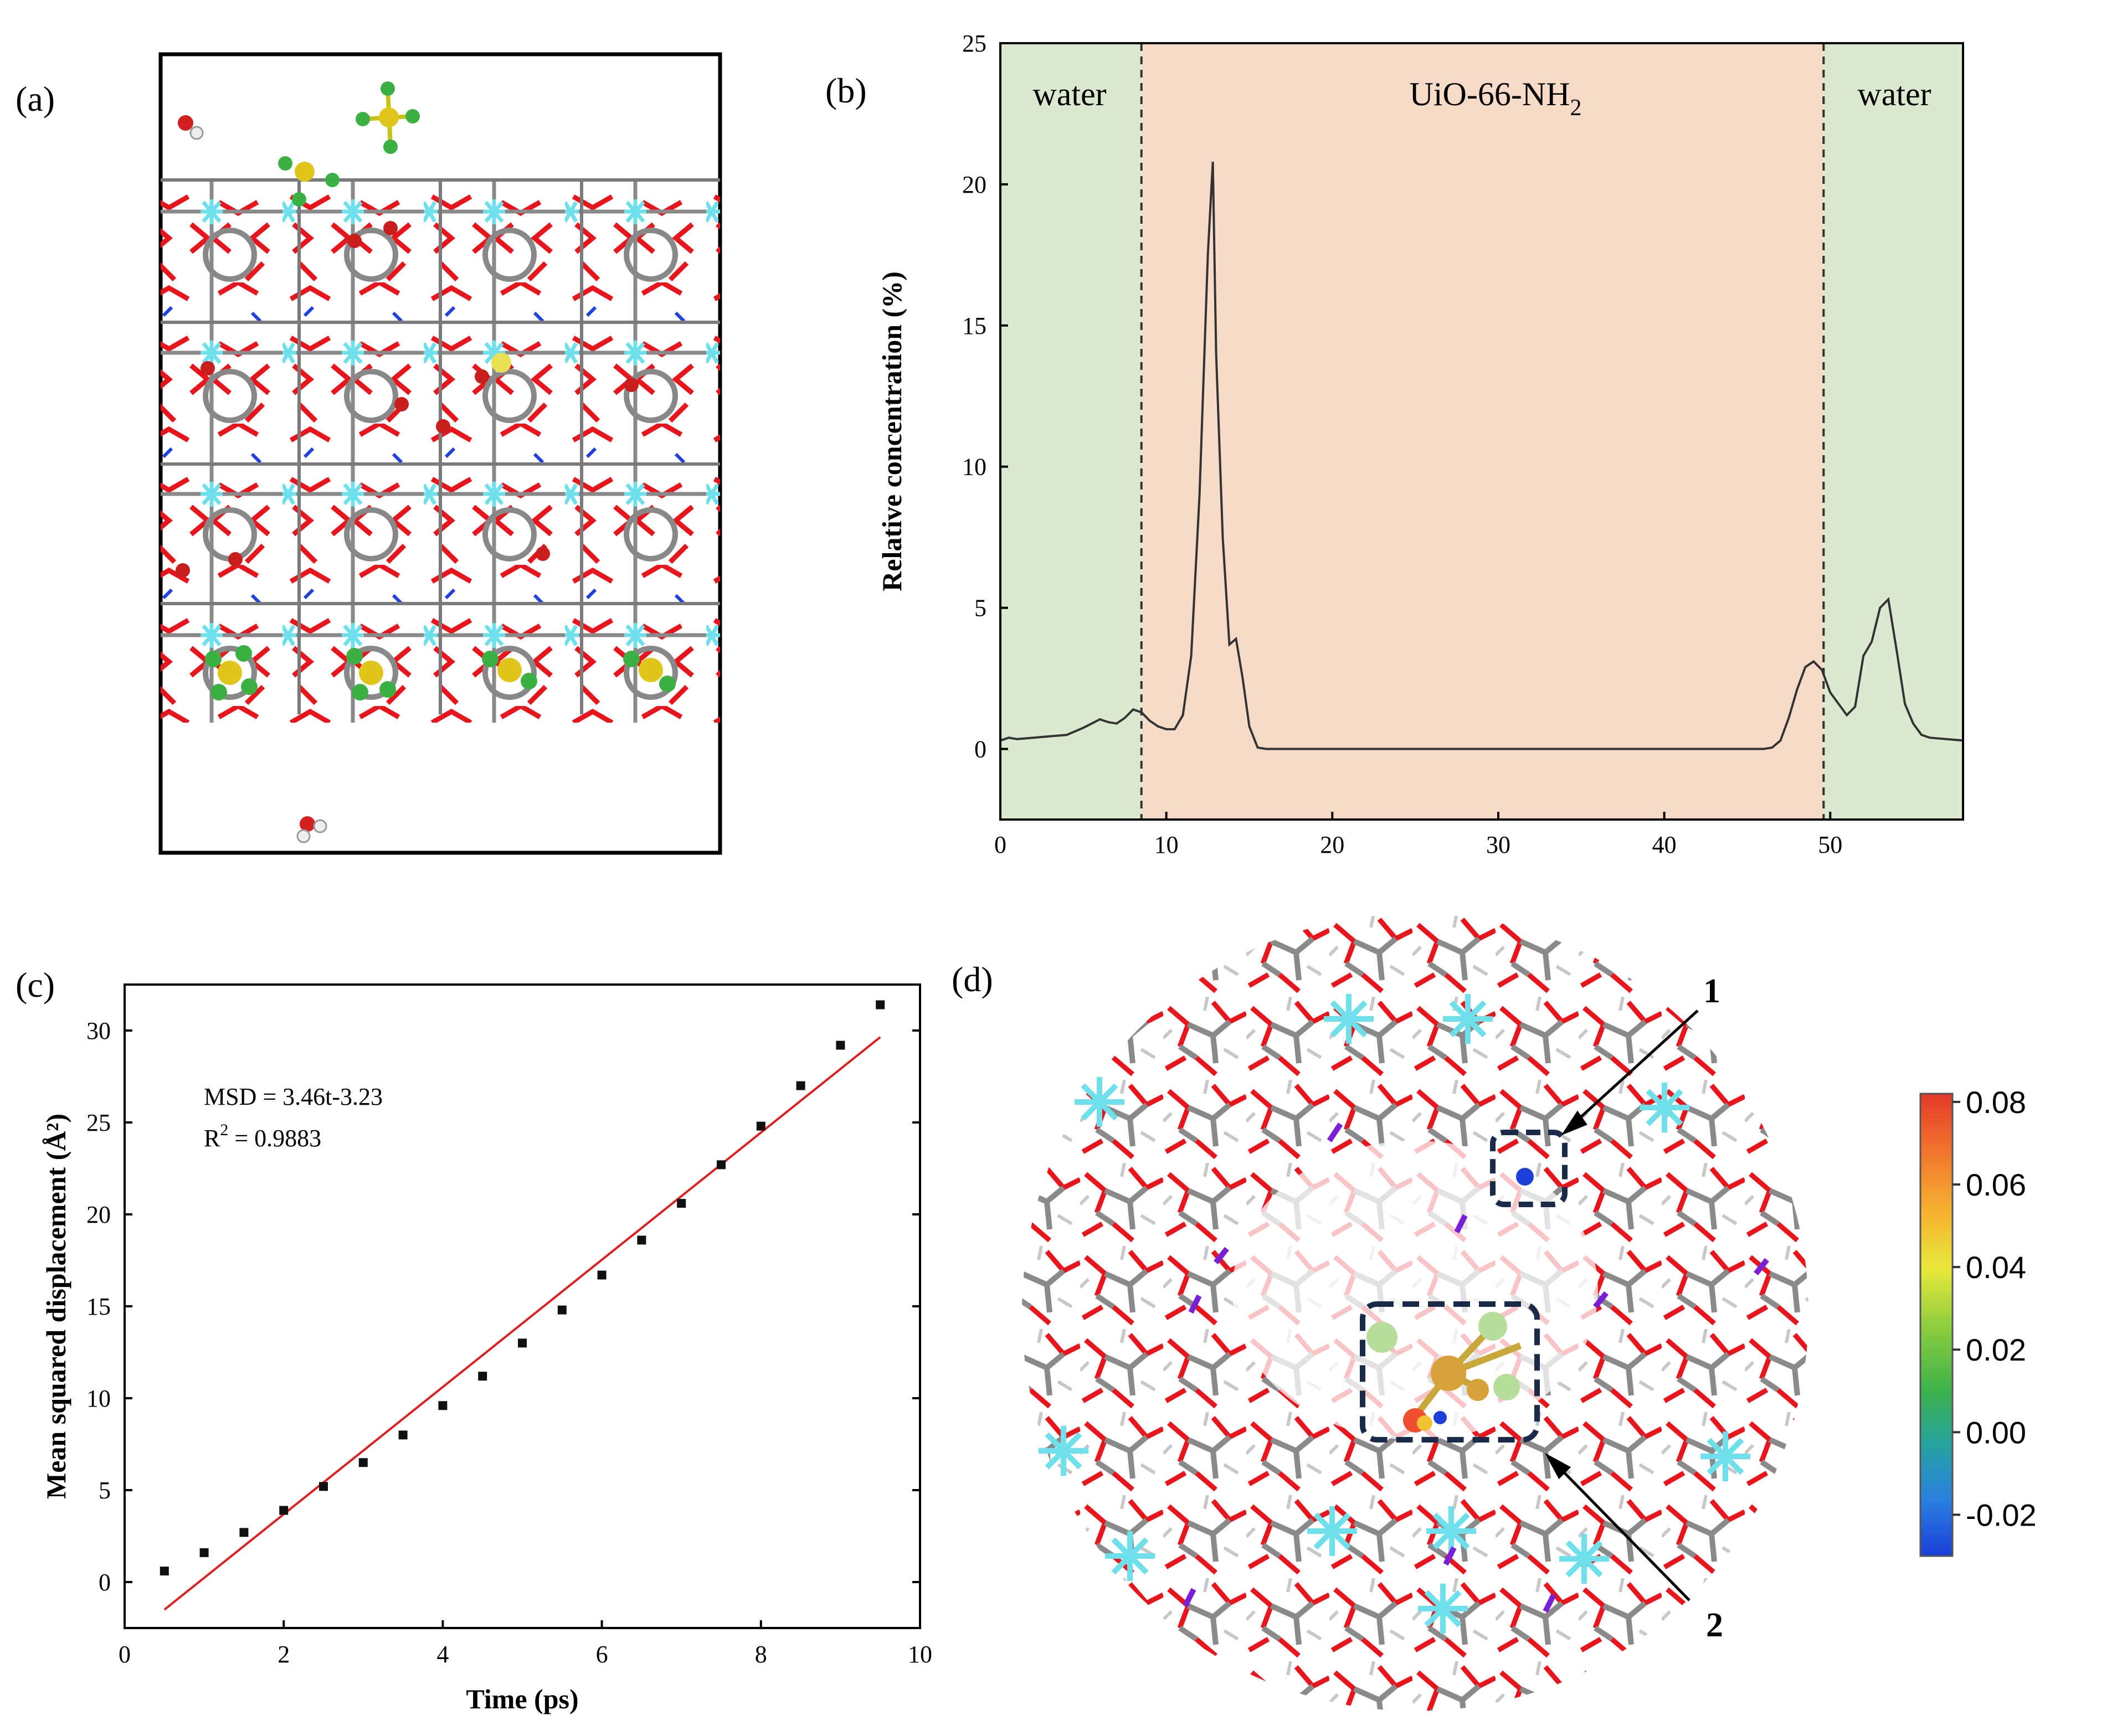 Image resolution: width=2117 pixels, height=1736 pixels. Describe the element at coordinates (846, 90) in the screenshot. I see `panel-b-label: (b)` at that location.